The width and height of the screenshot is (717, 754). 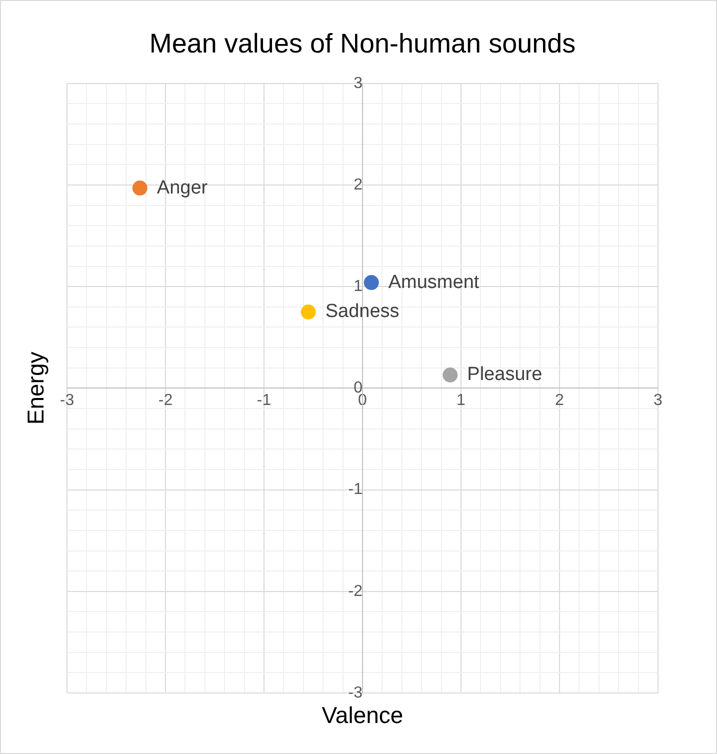 What do you see at coordinates (67, 401) in the screenshot?
I see `x-tick-label: -3` at bounding box center [67, 401].